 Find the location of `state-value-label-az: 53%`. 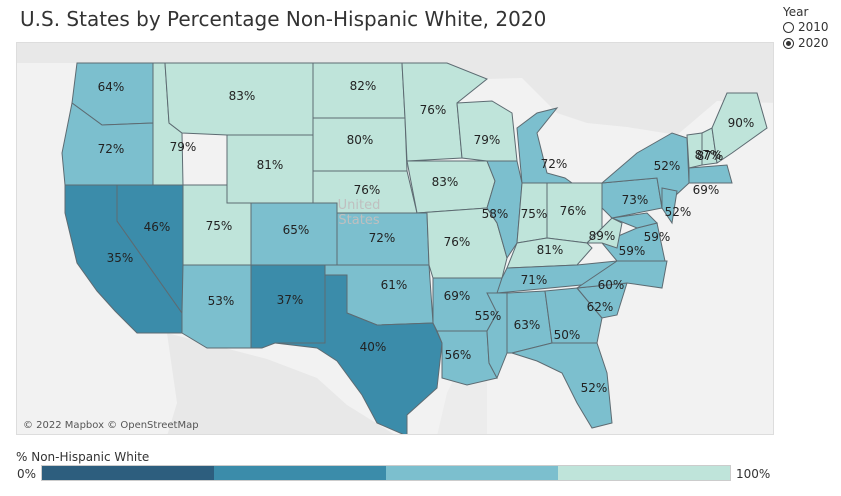

state-value-label-az: 53% is located at coordinates (221, 301).